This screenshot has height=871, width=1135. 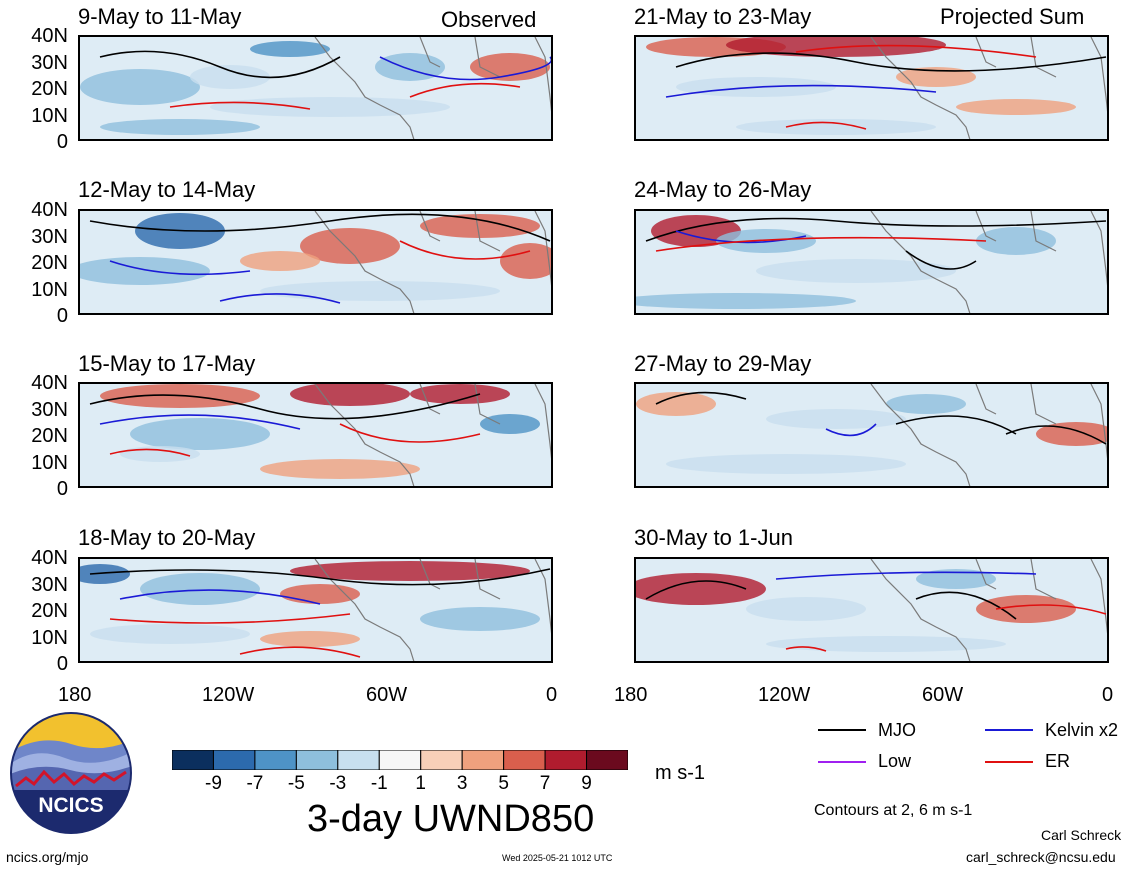 What do you see at coordinates (213, 783) in the screenshot?
I see `colorbar-label: -9` at bounding box center [213, 783].